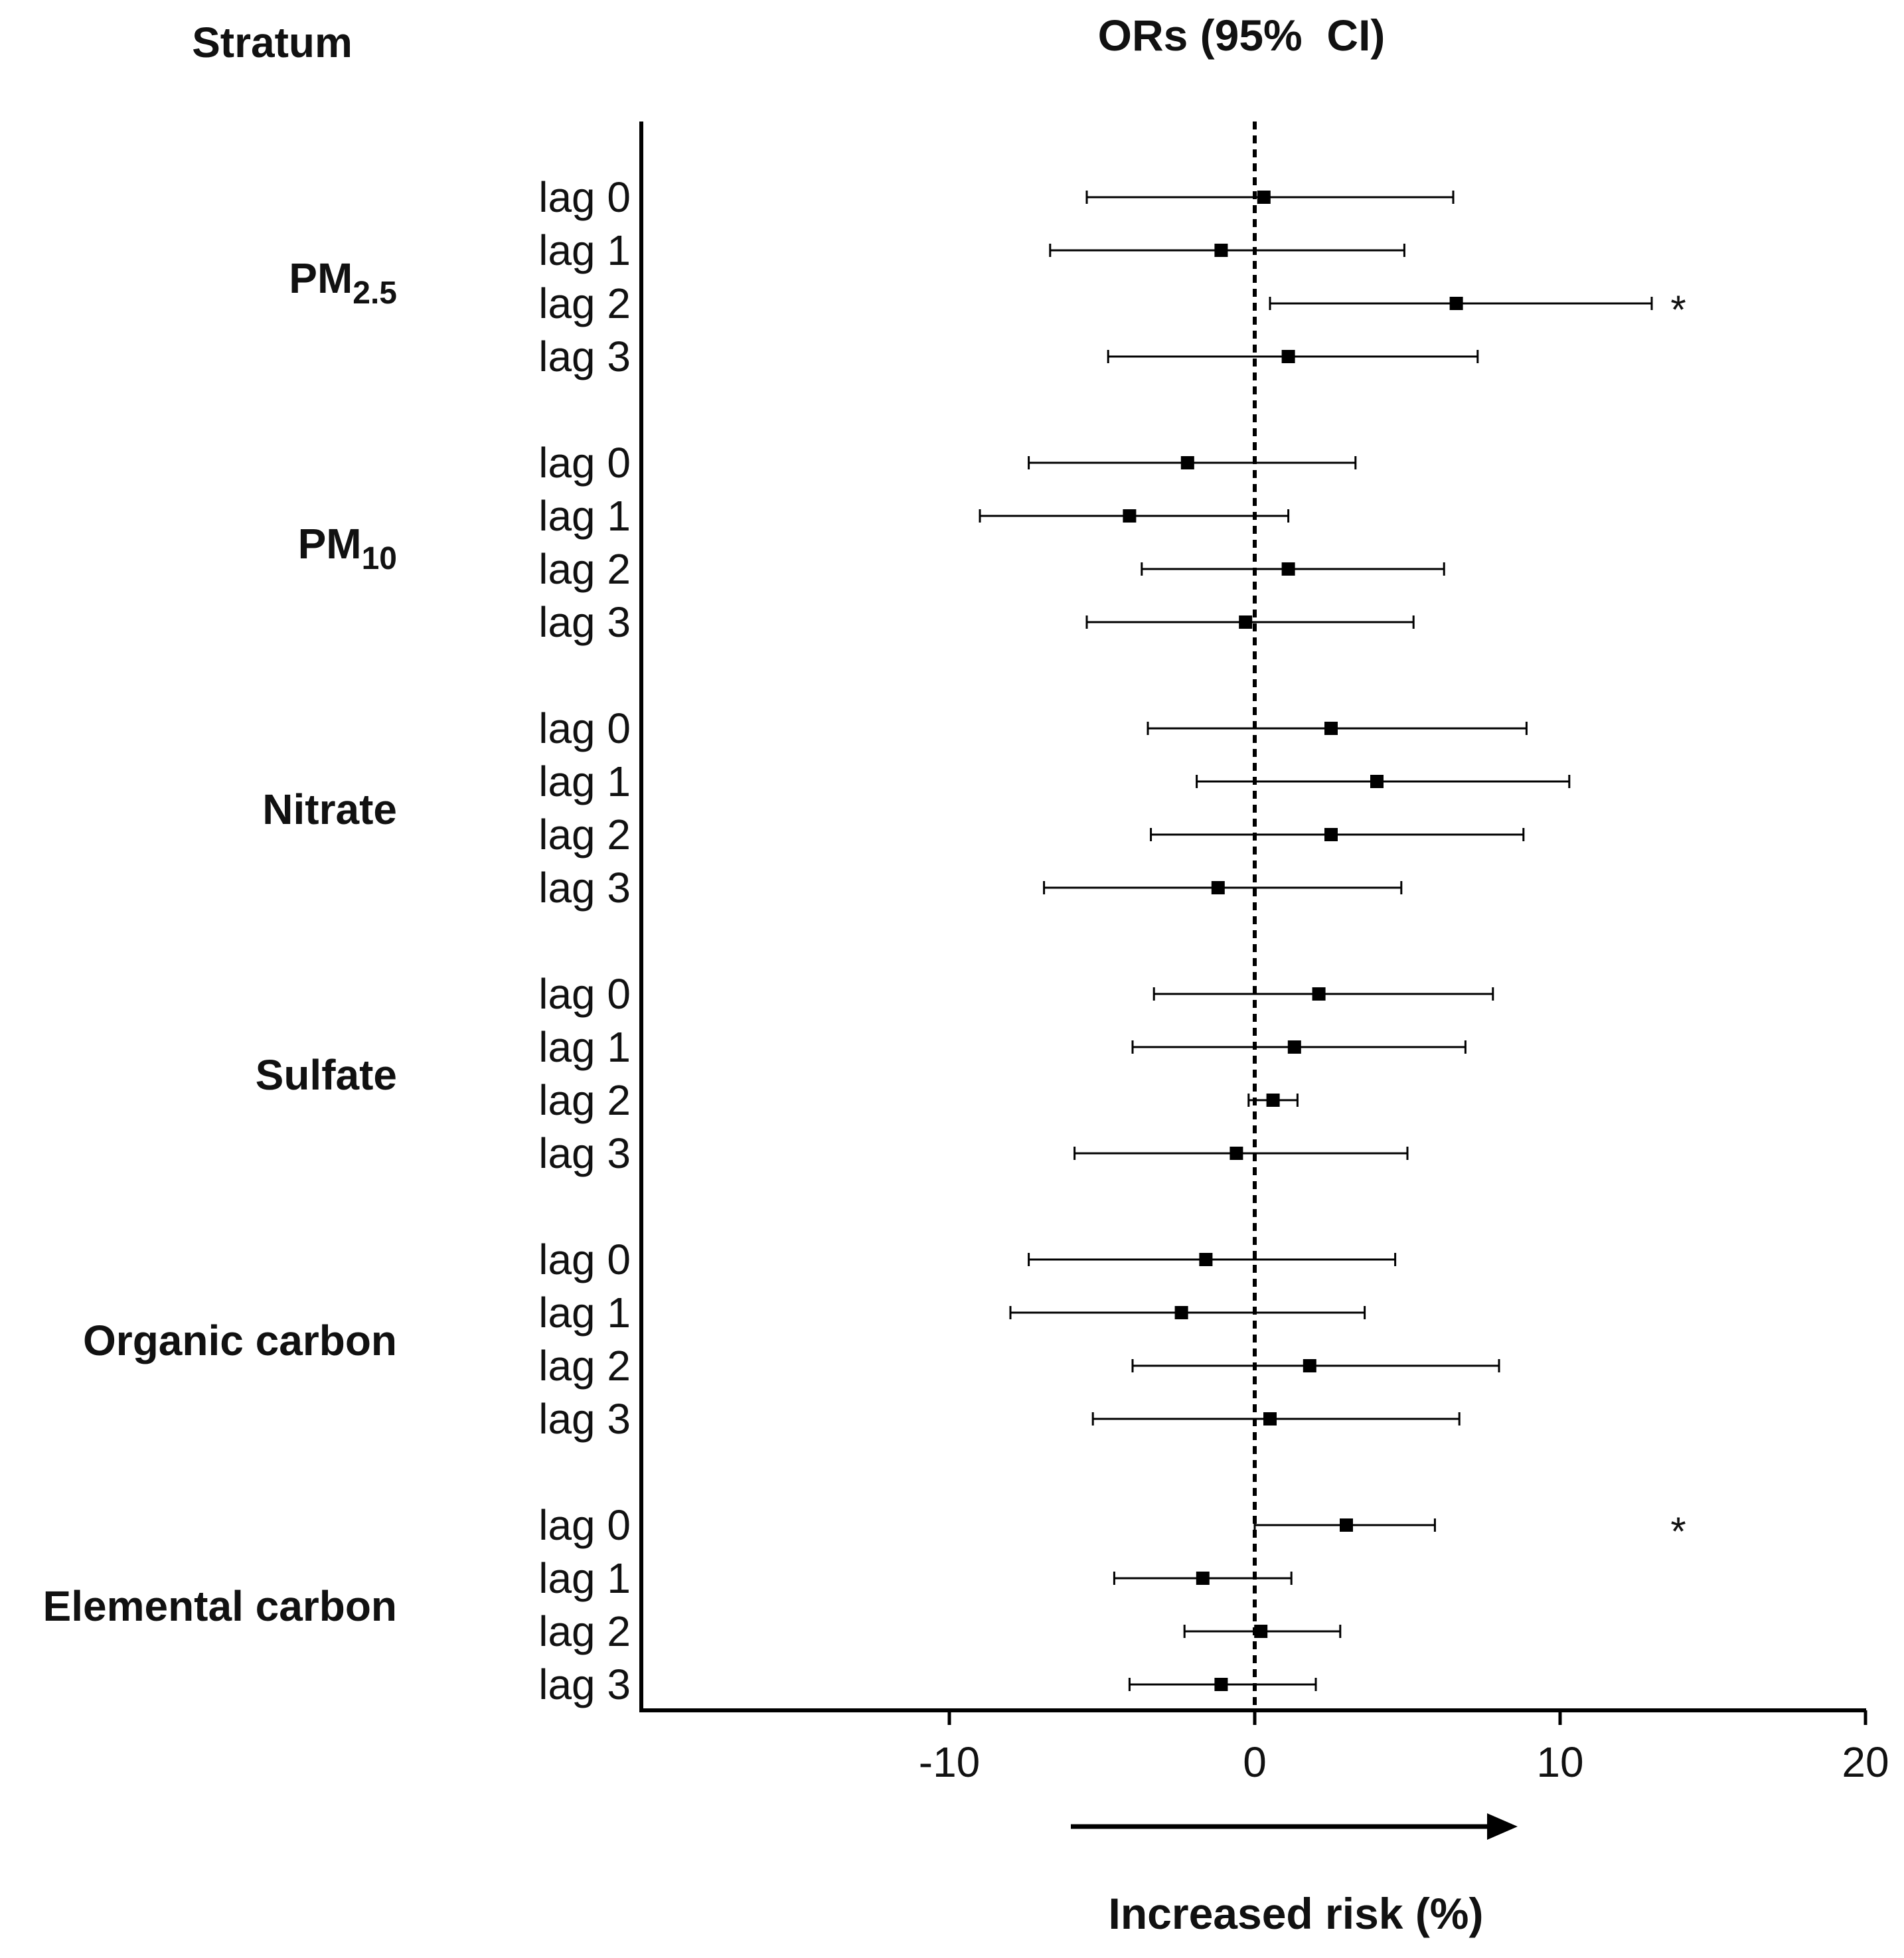  Describe the element at coordinates (1242, 35) in the screenshot. I see `chart-title: ORs (95% CI)` at that location.